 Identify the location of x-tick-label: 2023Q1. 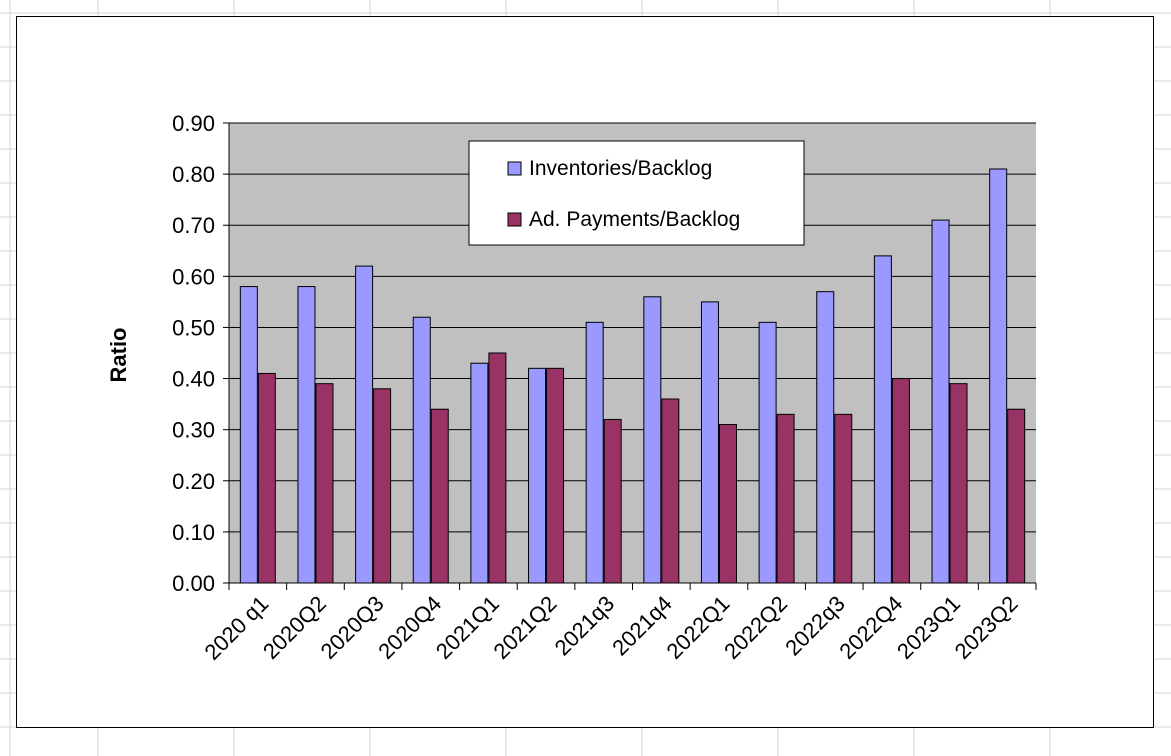
(928, 627).